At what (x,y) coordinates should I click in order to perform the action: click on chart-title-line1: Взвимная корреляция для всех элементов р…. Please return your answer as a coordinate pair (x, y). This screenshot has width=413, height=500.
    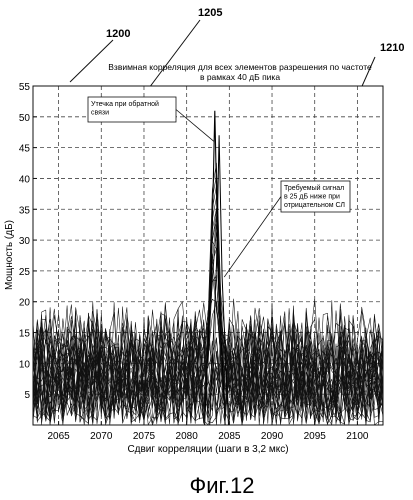
    Looking at the image, I should click on (240, 67).